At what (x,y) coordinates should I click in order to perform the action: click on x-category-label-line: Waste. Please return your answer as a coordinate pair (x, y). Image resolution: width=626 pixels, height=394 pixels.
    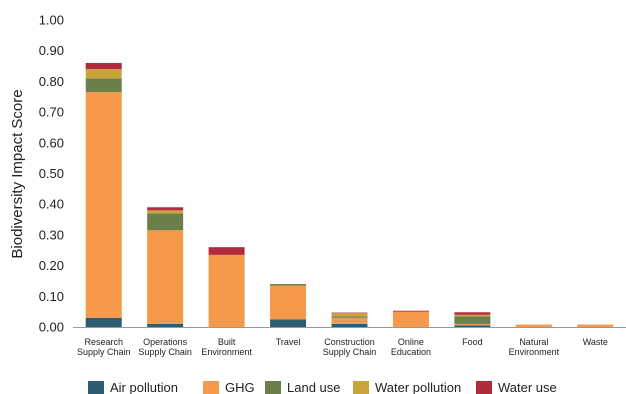
    Looking at the image, I should click on (595, 342).